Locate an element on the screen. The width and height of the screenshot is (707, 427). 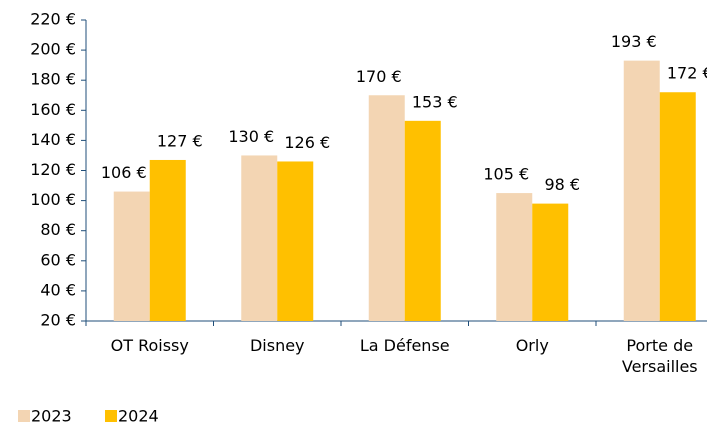
y-tick-label: 60 € is located at coordinates (58, 259).